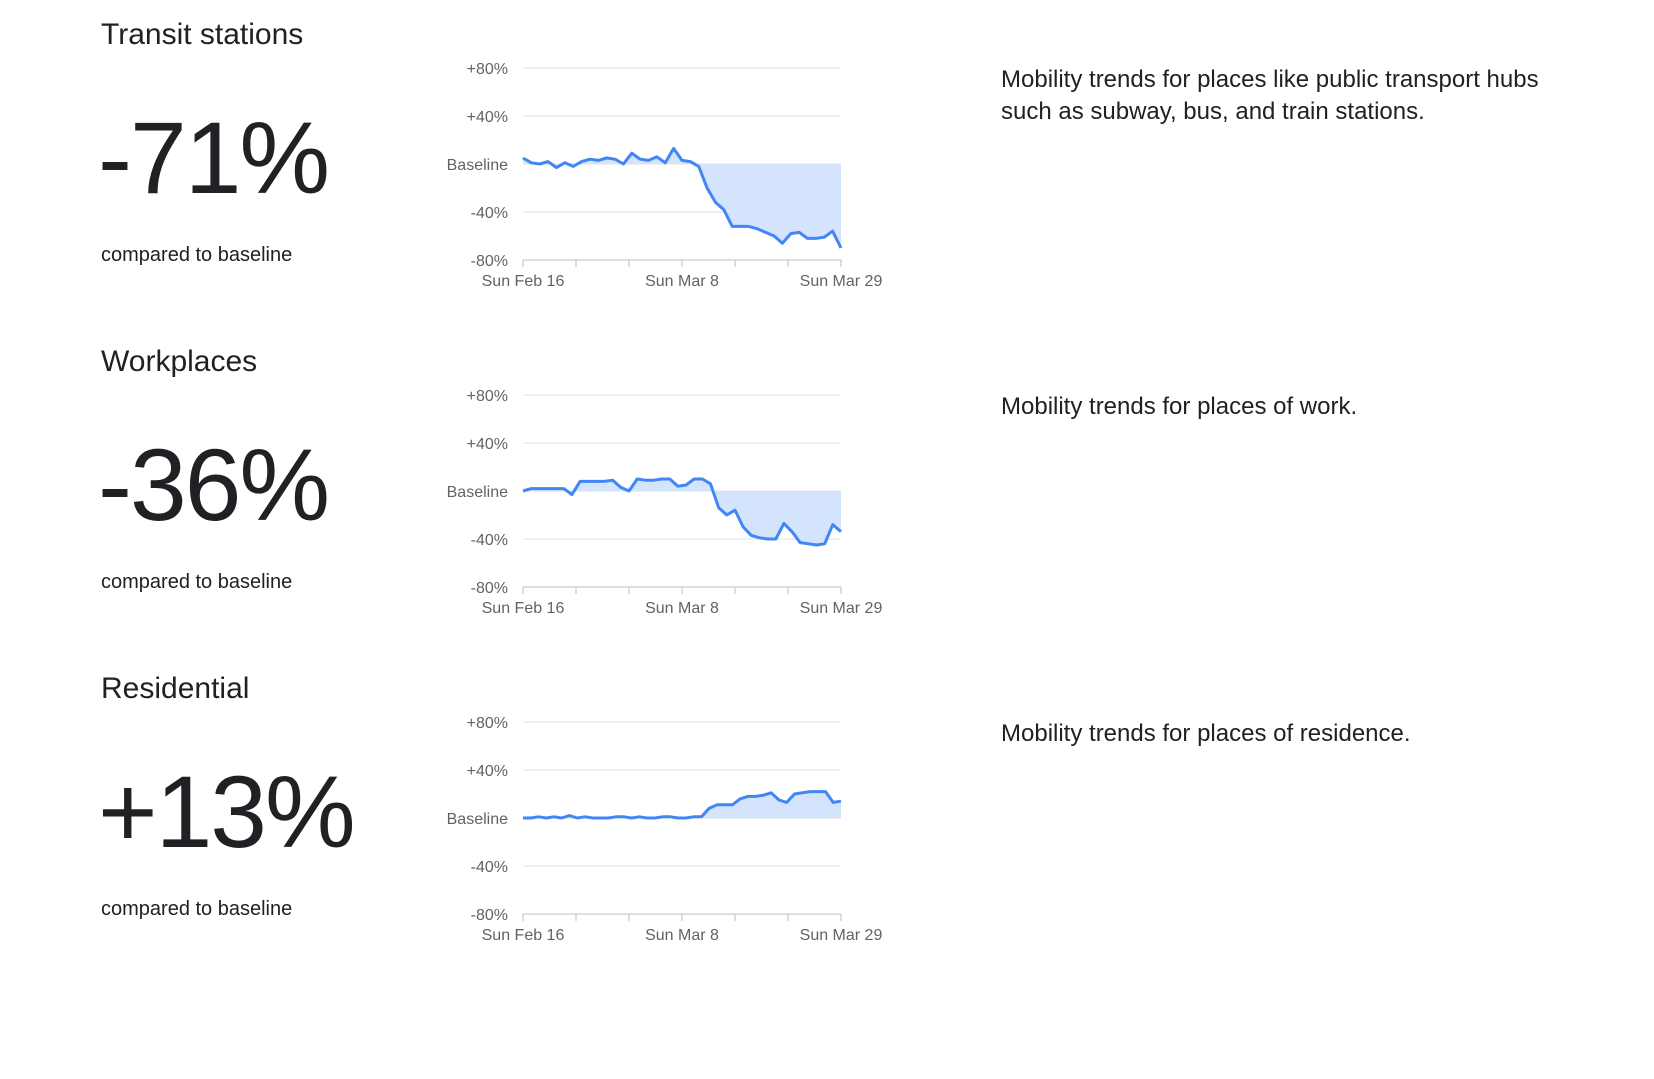 The width and height of the screenshot is (1654, 1079). What do you see at coordinates (214, 158) in the screenshot?
I see `change-value: -71%` at bounding box center [214, 158].